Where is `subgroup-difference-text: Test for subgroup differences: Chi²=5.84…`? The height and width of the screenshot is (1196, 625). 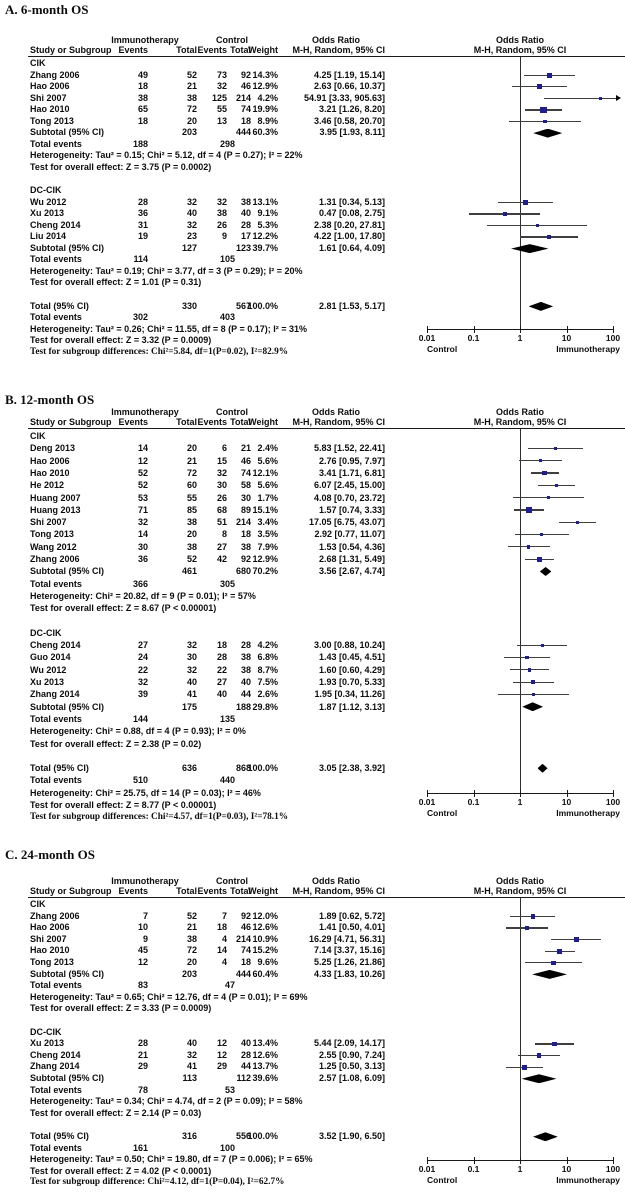
subgroup-difference-text: Test for subgroup differences: Chi²=5.84… is located at coordinates (159, 351).